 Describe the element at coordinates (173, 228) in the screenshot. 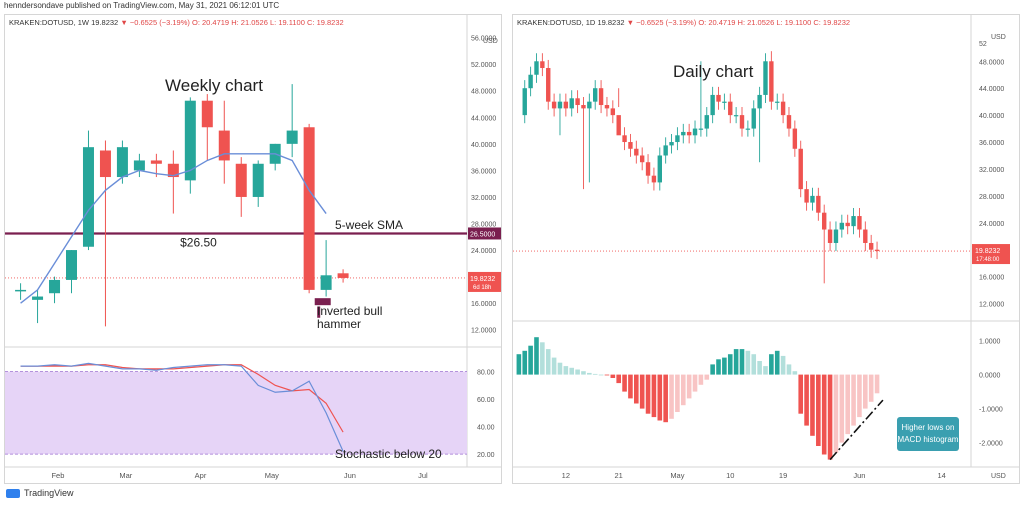

I see `weekly-sma-line` at that location.